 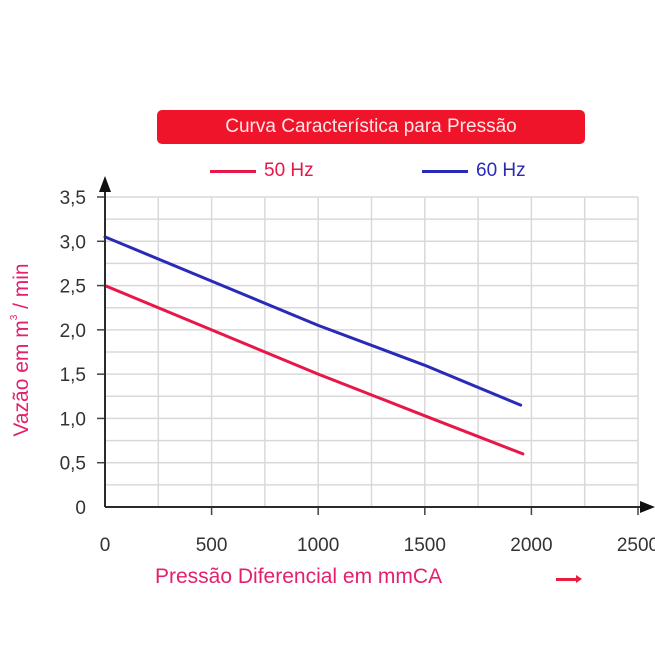 What do you see at coordinates (233, 171) in the screenshot?
I see `legend-swatch-50hz` at bounding box center [233, 171].